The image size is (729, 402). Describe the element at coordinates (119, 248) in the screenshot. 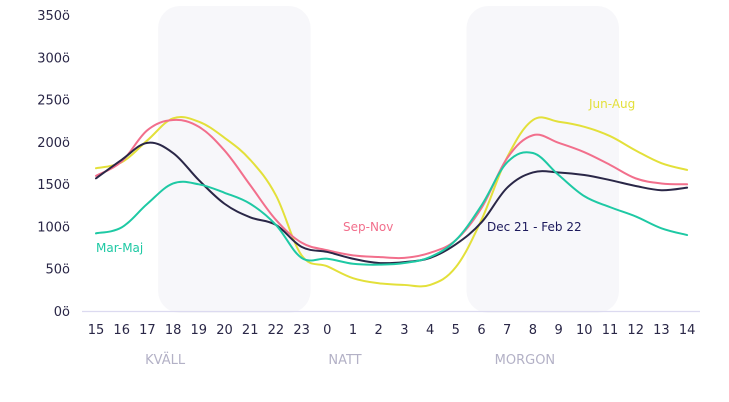

I see `series-label: Mar-Maj` at that location.